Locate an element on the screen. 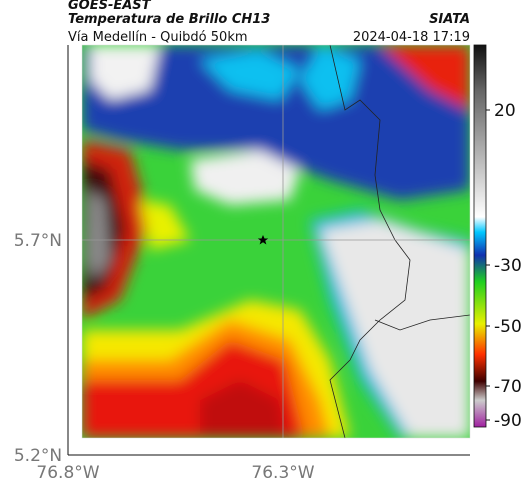  colorbar-tick-label: 20 is located at coordinates (505, 111).